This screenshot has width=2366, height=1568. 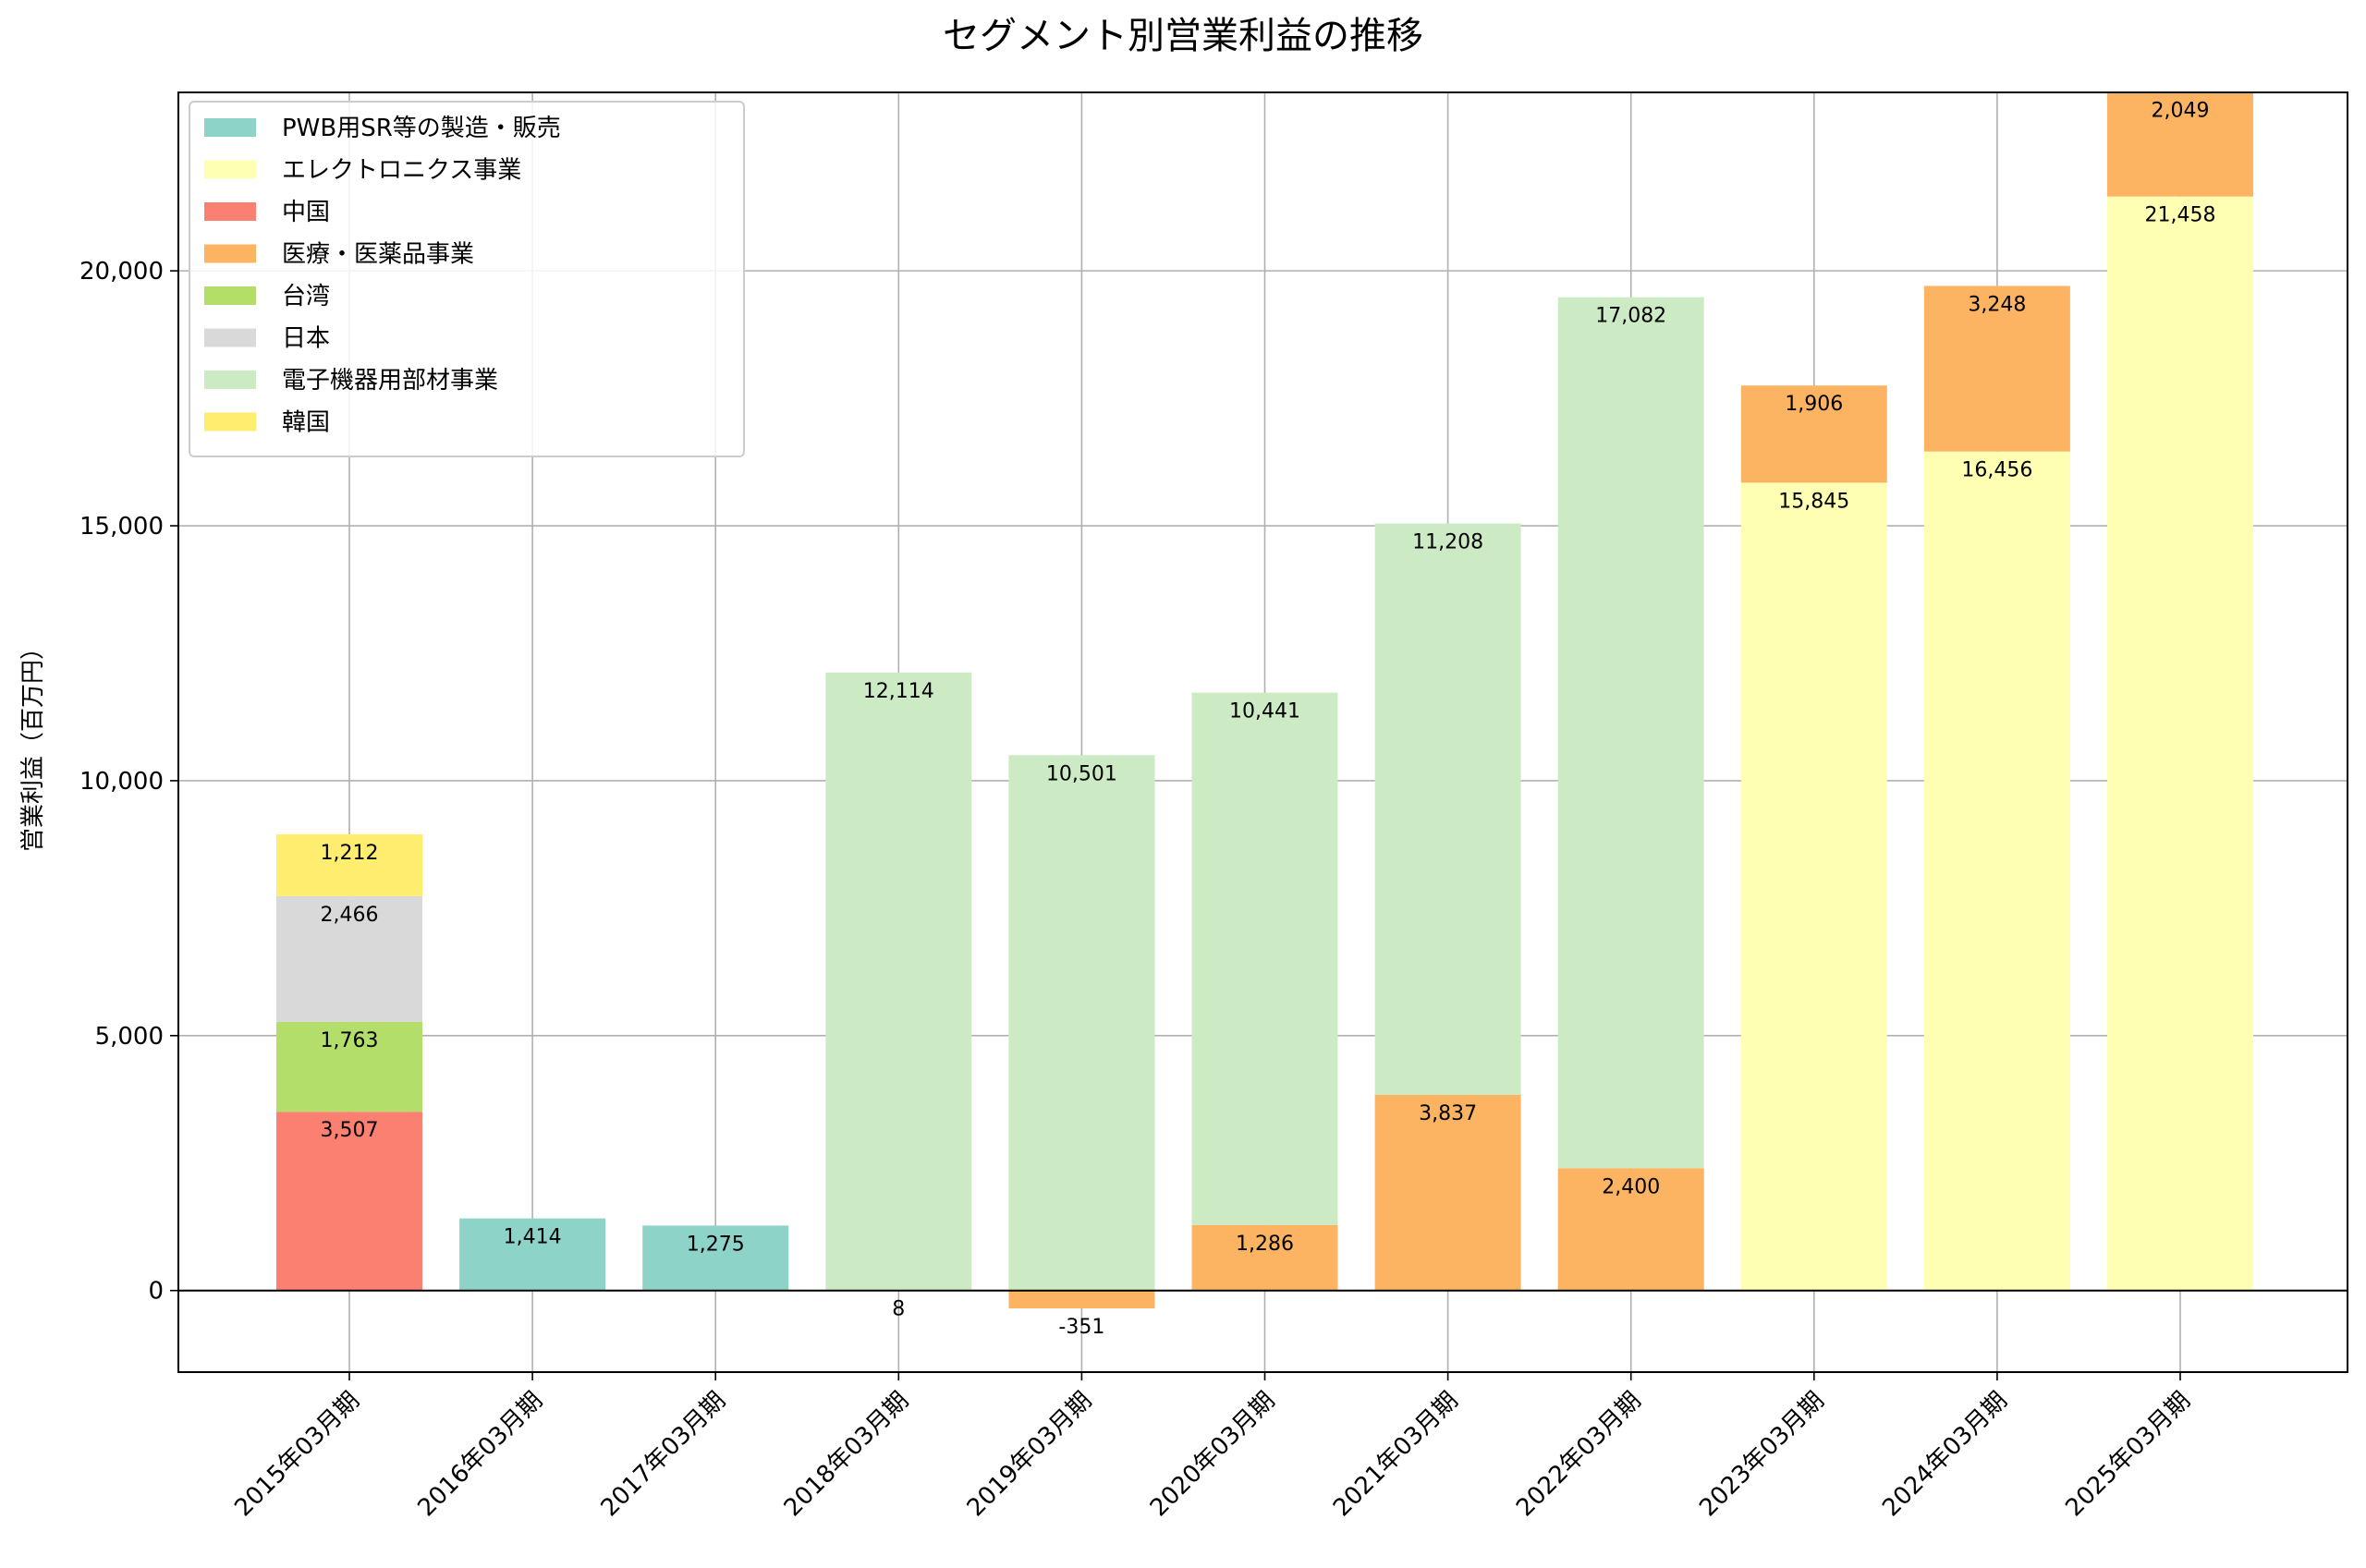 What do you see at coordinates (1813, 501) in the screenshot?
I see `bar-value-label: 15,845` at bounding box center [1813, 501].